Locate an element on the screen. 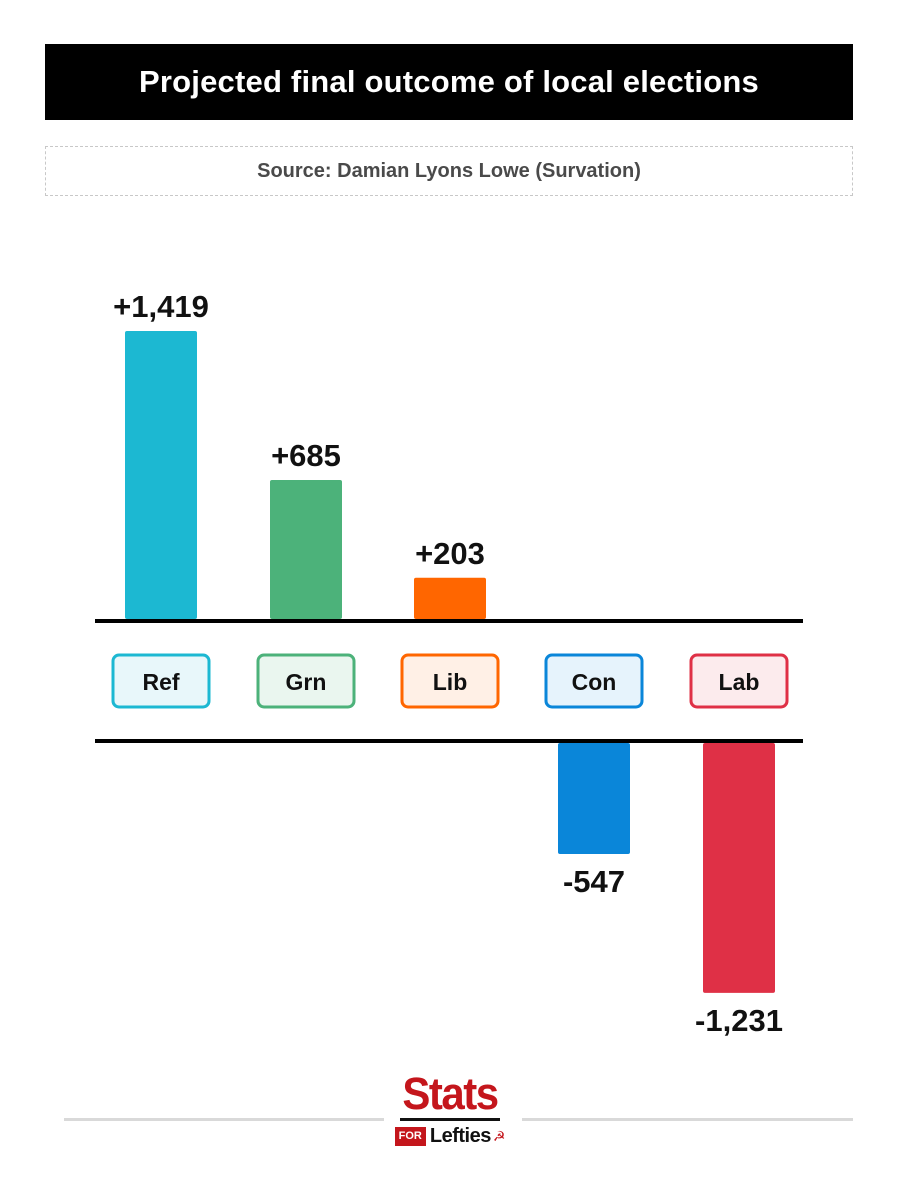  logo-rule is located at coordinates (450, 1119).